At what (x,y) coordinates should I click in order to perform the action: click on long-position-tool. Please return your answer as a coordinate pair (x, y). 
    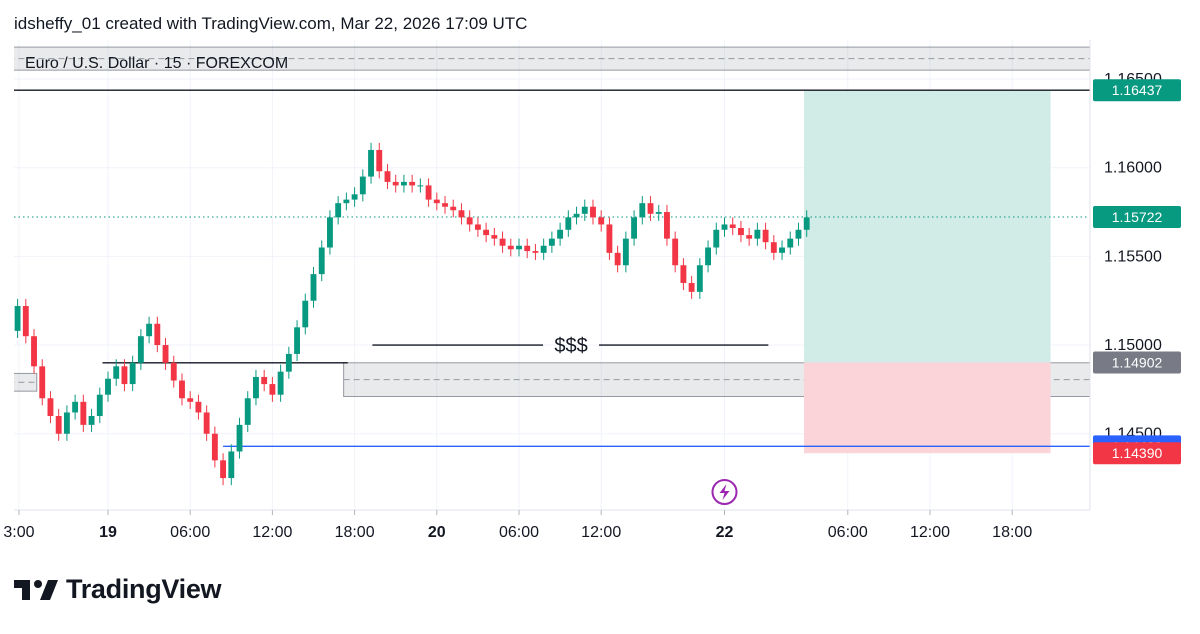
    Looking at the image, I should click on (927, 272).